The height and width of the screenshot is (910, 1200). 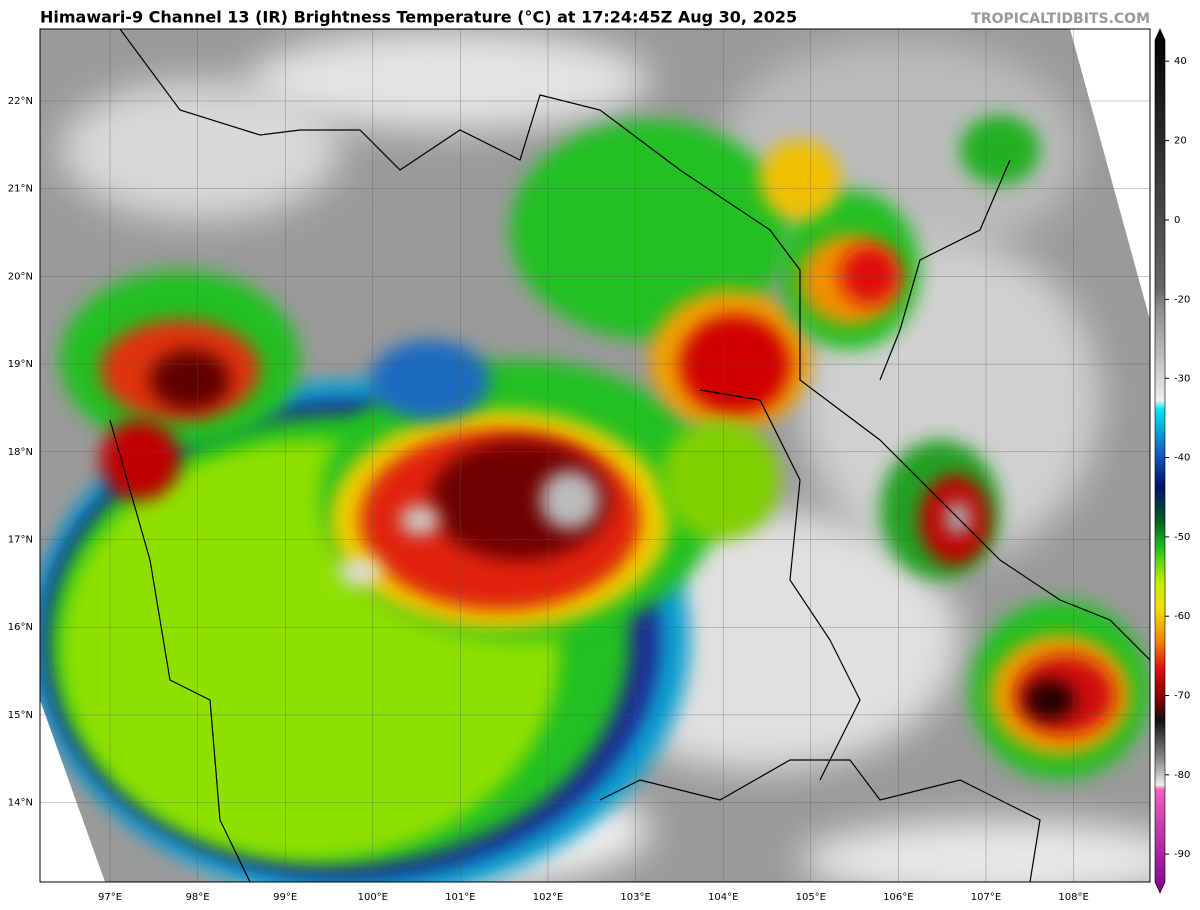 What do you see at coordinates (811, 897) in the screenshot?
I see `longitude-label: 105°E` at bounding box center [811, 897].